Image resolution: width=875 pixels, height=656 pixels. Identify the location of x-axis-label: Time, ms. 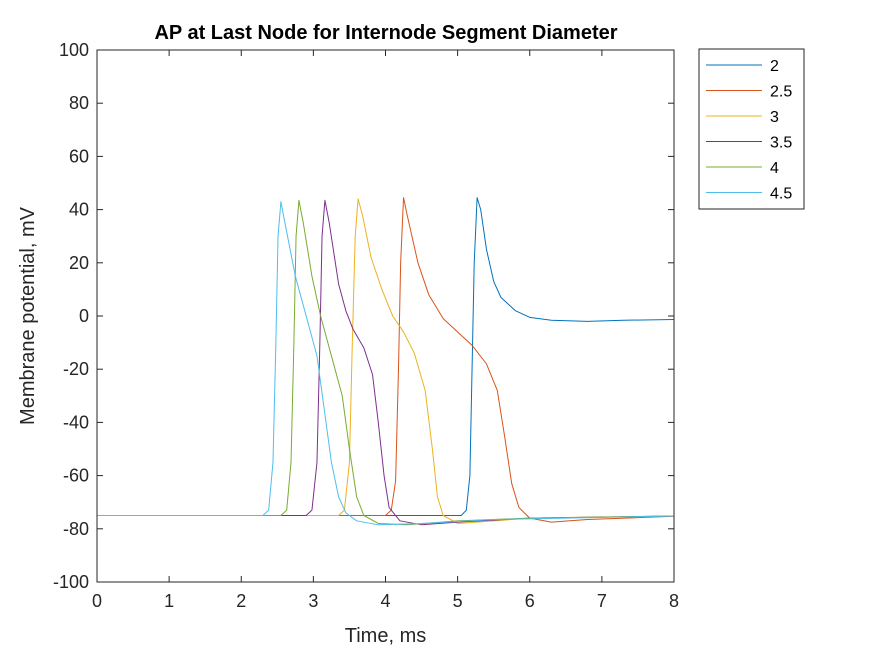
(385, 636).